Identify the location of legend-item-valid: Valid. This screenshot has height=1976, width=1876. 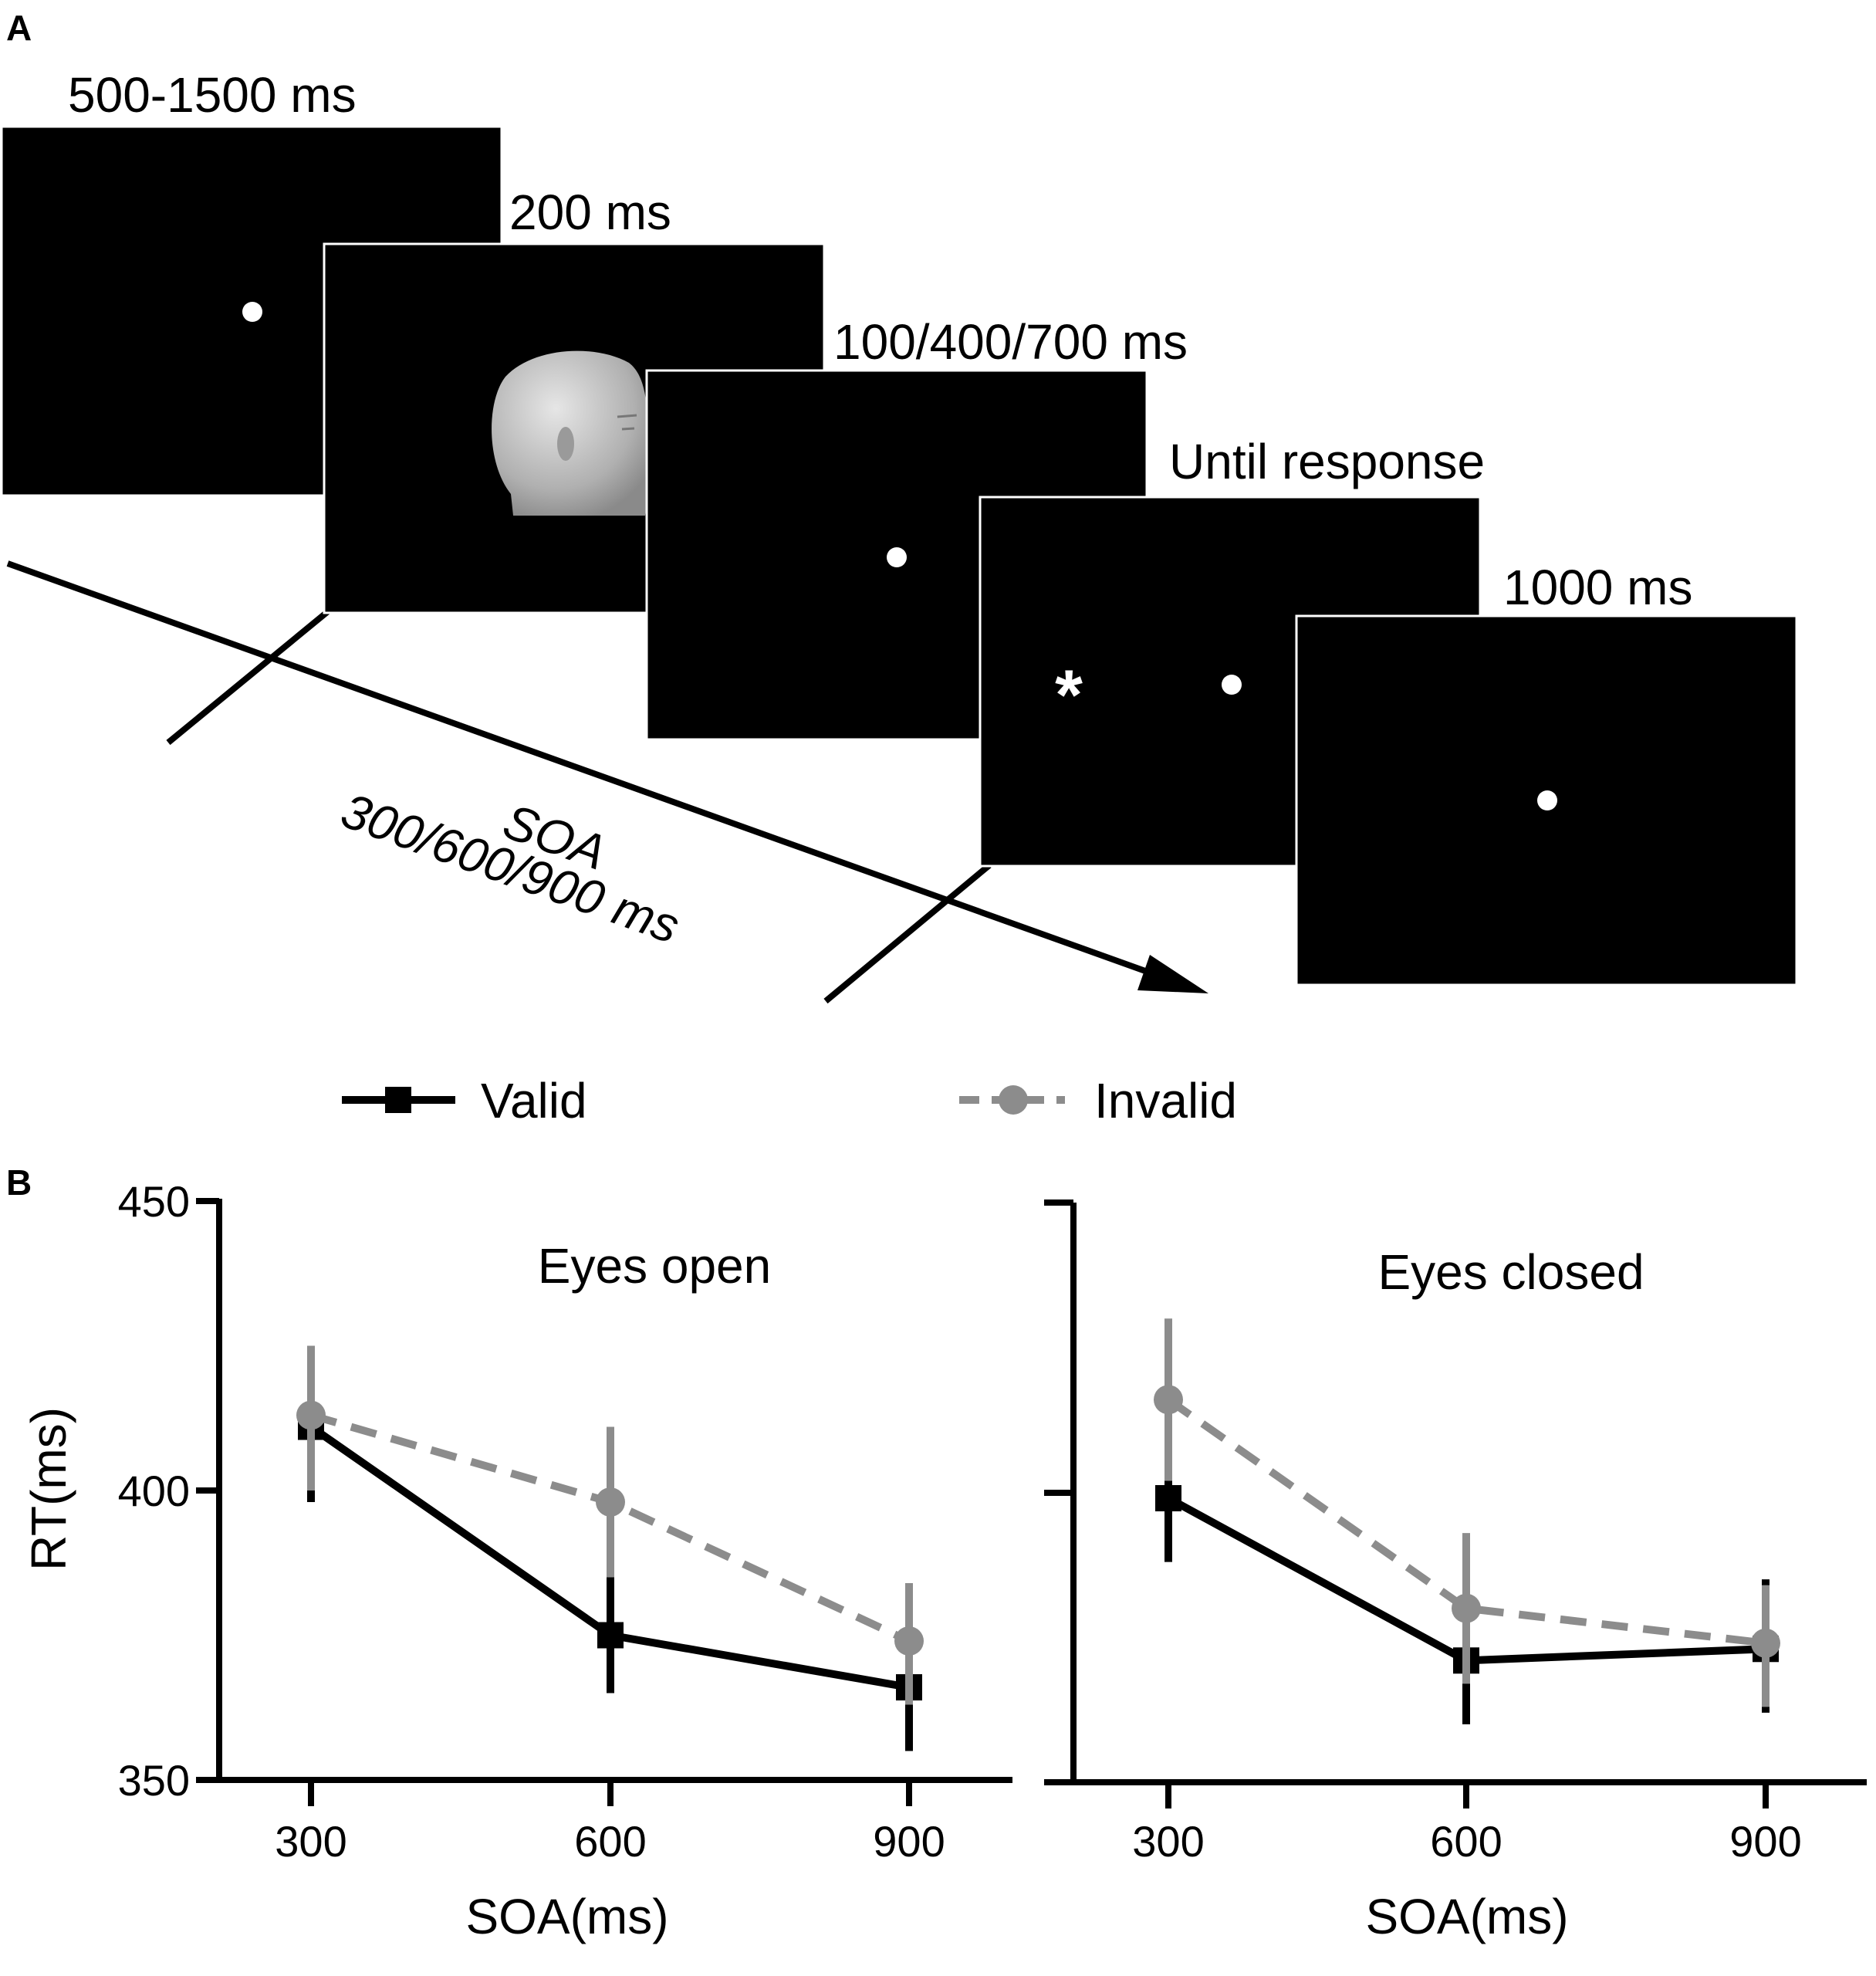
(465, 1100).